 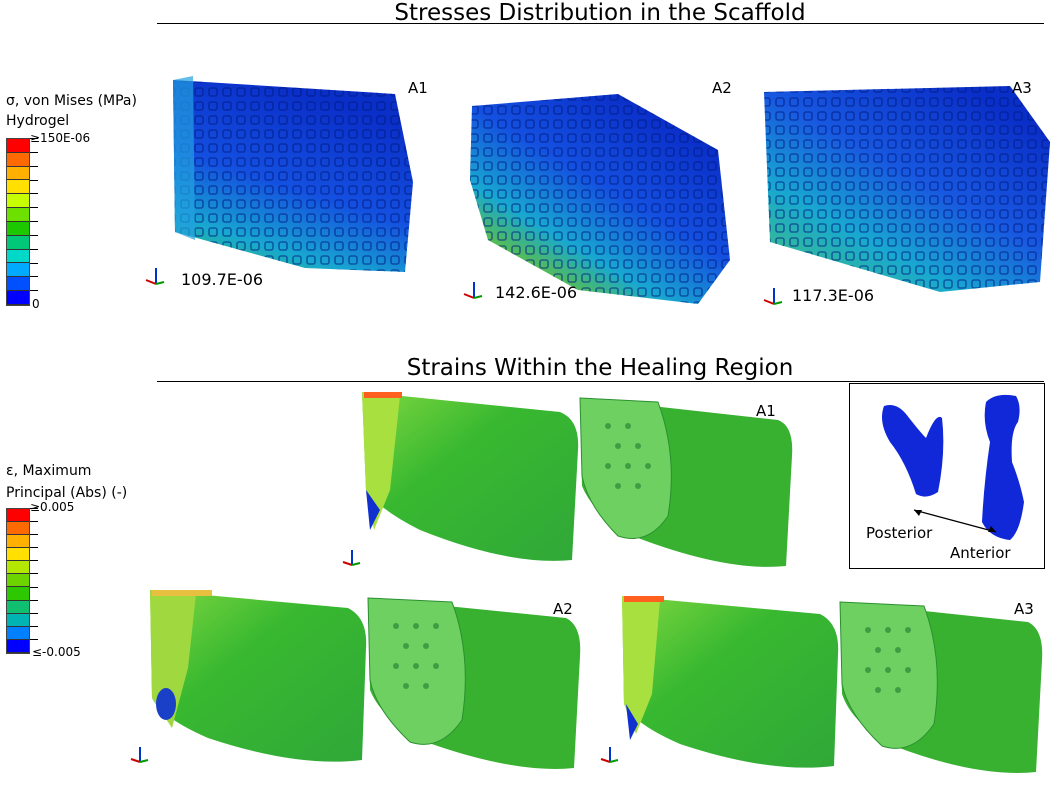 What do you see at coordinates (686, 482) in the screenshot?
I see `region-a1-scaffold-render` at bounding box center [686, 482].